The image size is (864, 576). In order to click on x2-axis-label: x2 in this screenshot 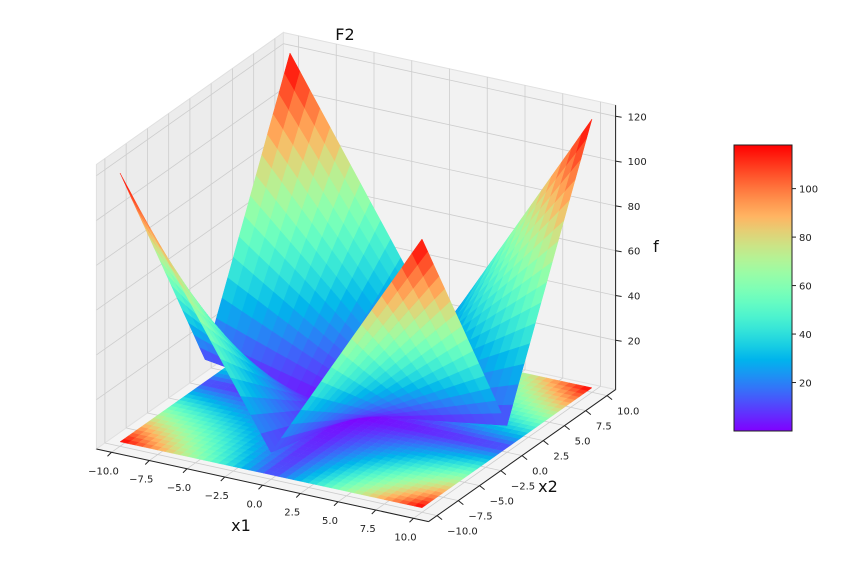, I will do `click(548, 486)`.